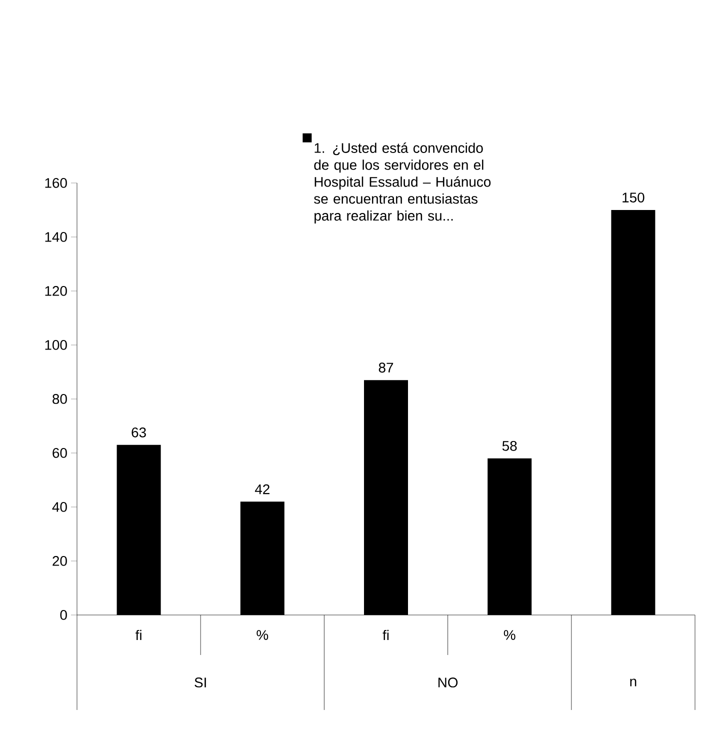  What do you see at coordinates (59, 507) in the screenshot?
I see `y-tick-label: 40` at bounding box center [59, 507].